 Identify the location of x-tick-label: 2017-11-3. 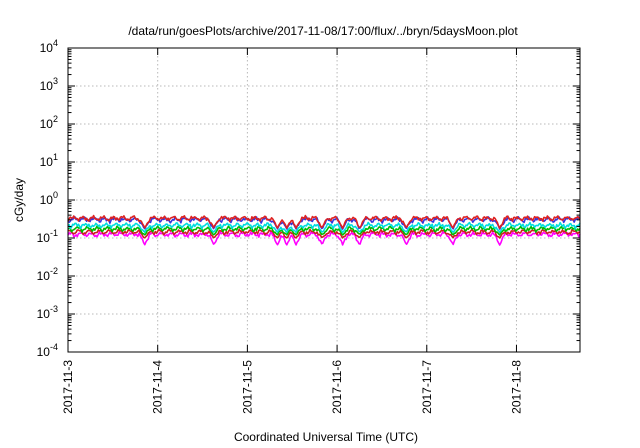
(68, 387).